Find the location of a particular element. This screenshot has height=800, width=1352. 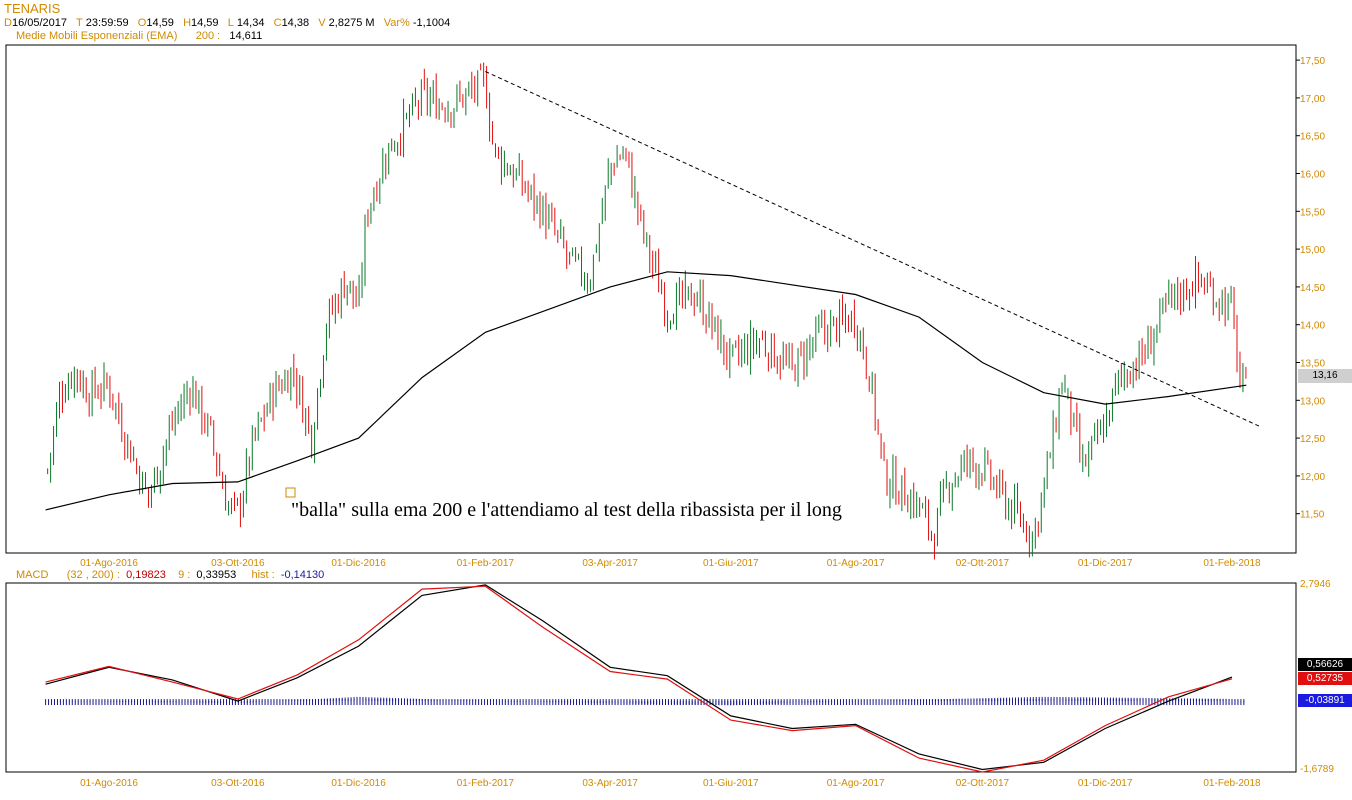

macd-value-tag: 0,56626 is located at coordinates (1325, 664).